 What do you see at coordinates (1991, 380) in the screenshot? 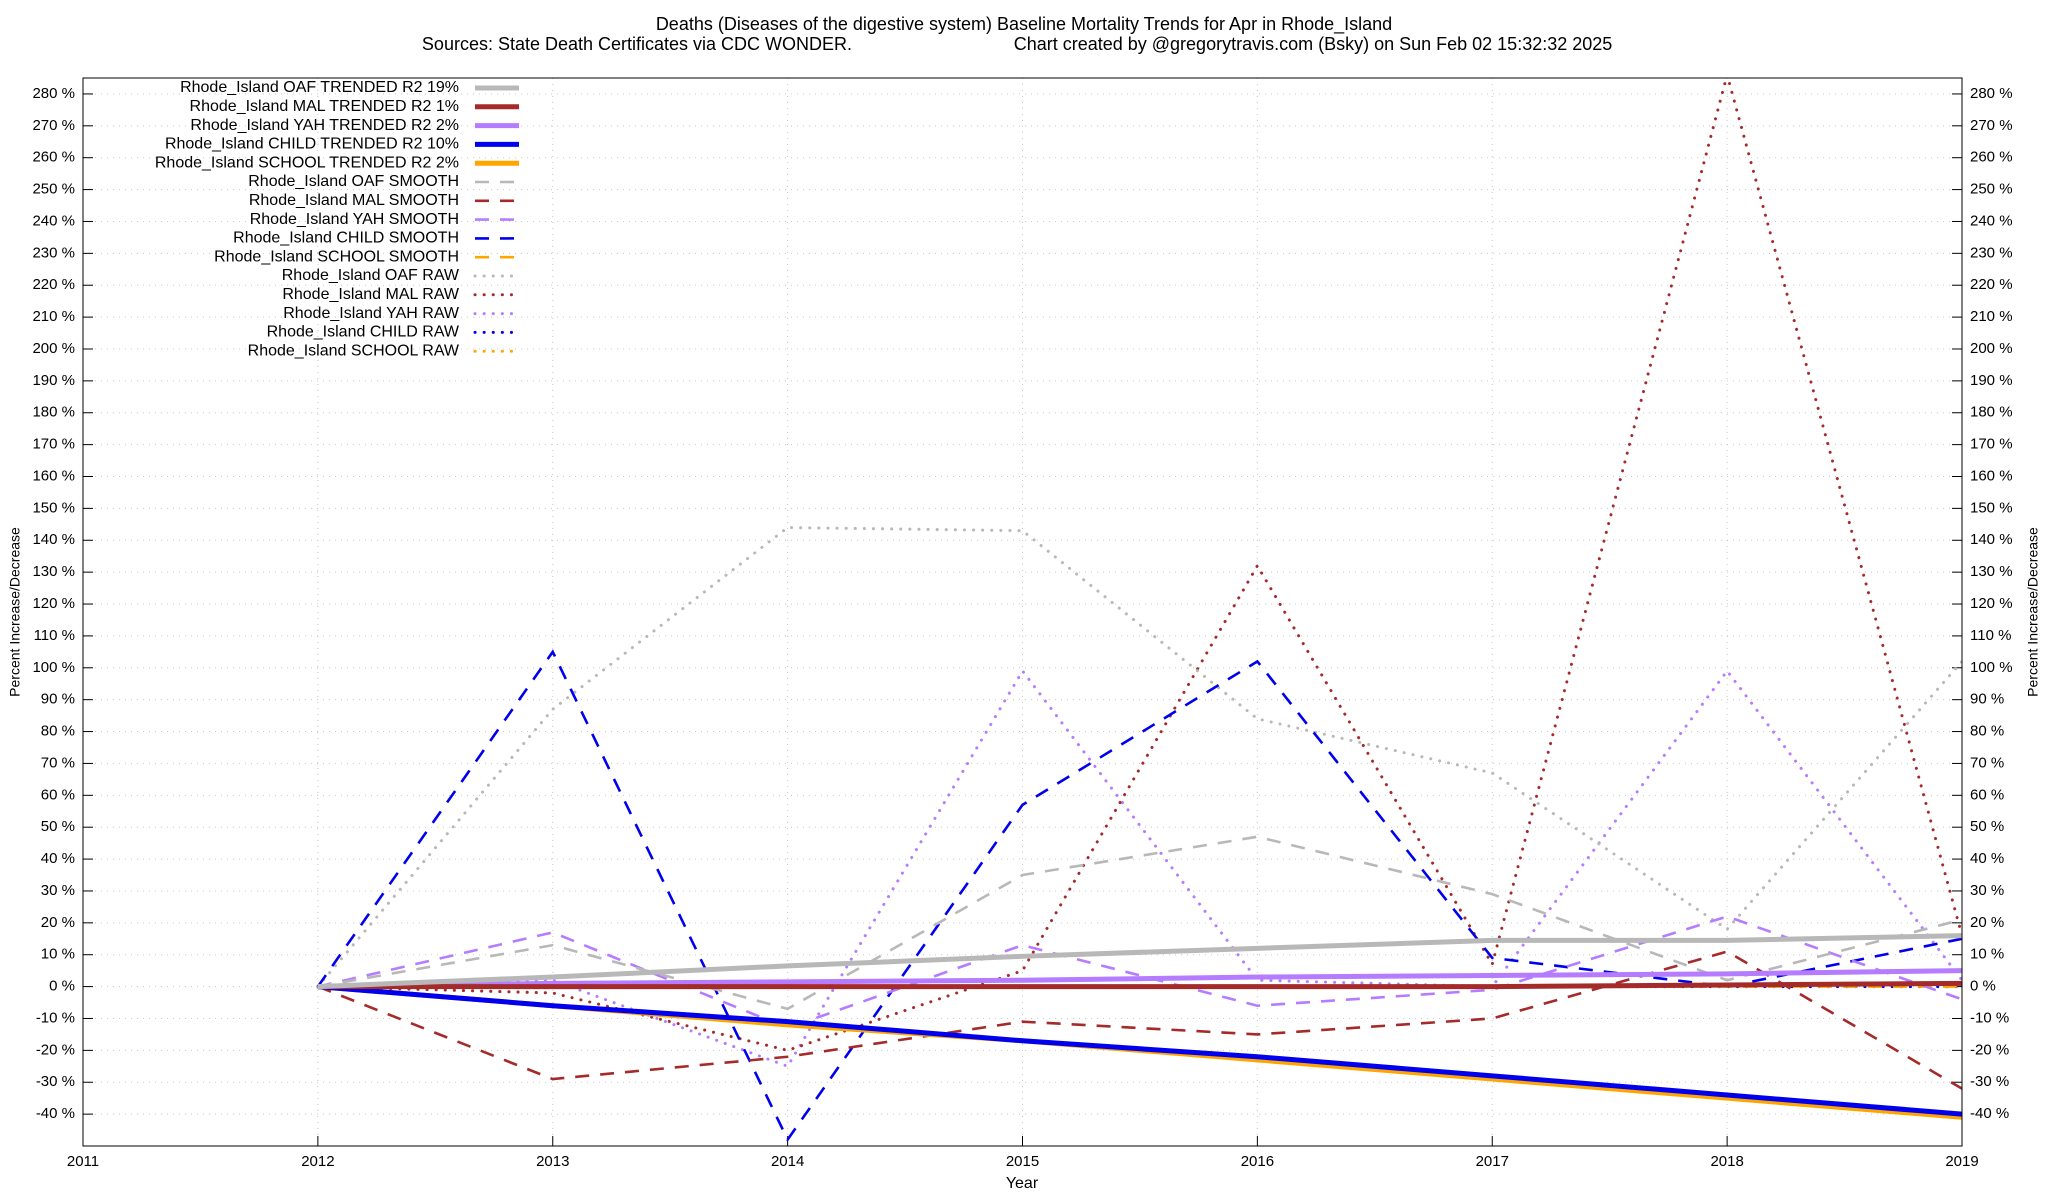
I see `y2-tick-label: 190 %` at bounding box center [1991, 380].